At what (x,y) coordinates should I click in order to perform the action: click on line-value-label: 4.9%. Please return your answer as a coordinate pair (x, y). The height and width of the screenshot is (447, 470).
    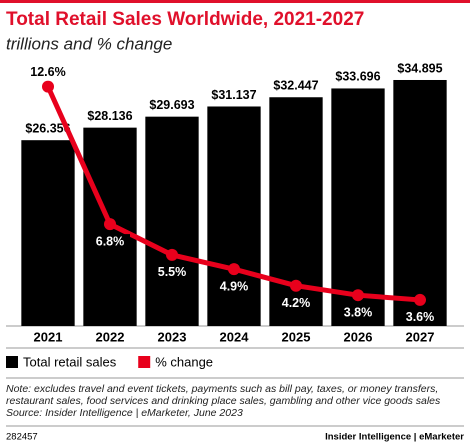
    Looking at the image, I should click on (234, 286).